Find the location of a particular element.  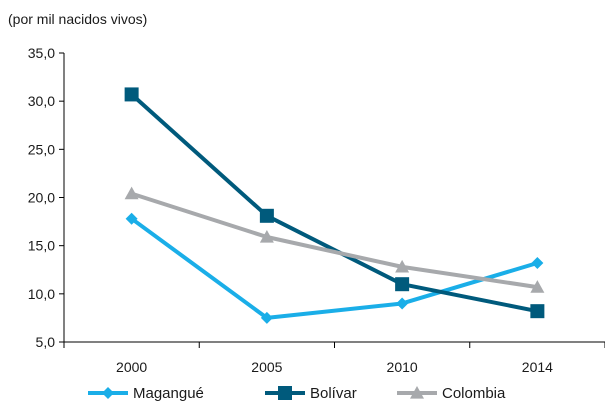

y-axis-label: (por mil nacidos vivos) is located at coordinates (77, 19).